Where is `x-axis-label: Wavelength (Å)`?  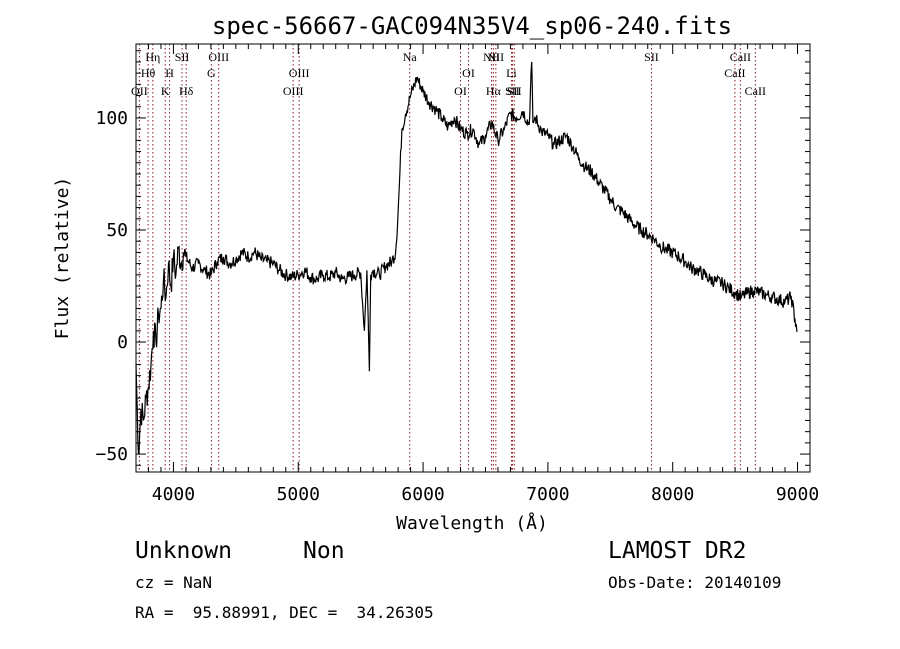
x-axis-label: Wavelength (Å) is located at coordinates (472, 523).